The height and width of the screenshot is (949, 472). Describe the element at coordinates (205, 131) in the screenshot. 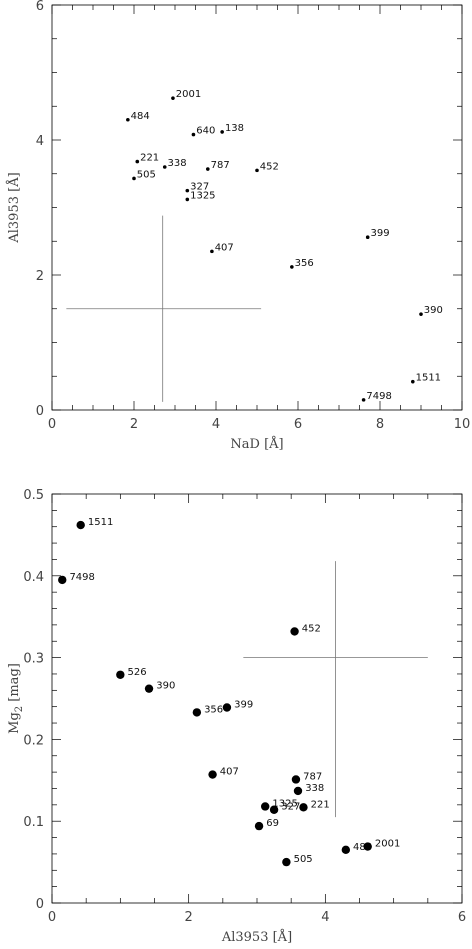

I see `data-point-label: 640` at that location.